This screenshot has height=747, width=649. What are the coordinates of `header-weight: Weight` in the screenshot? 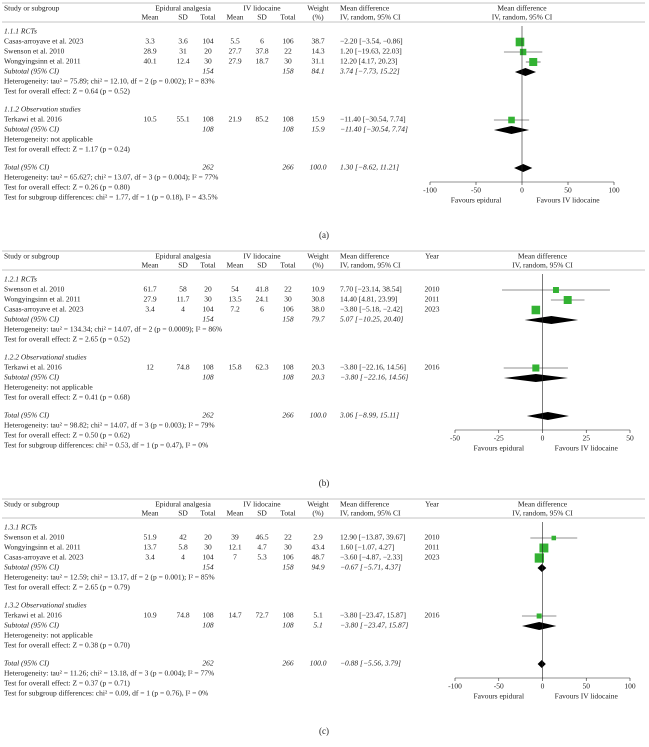 It's located at (318, 256).